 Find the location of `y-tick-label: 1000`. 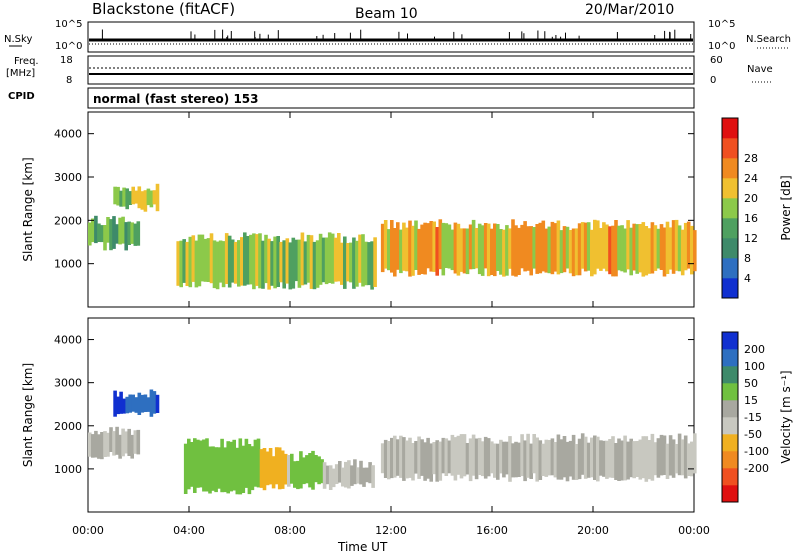

y-tick-label: 1000 is located at coordinates (68, 264).